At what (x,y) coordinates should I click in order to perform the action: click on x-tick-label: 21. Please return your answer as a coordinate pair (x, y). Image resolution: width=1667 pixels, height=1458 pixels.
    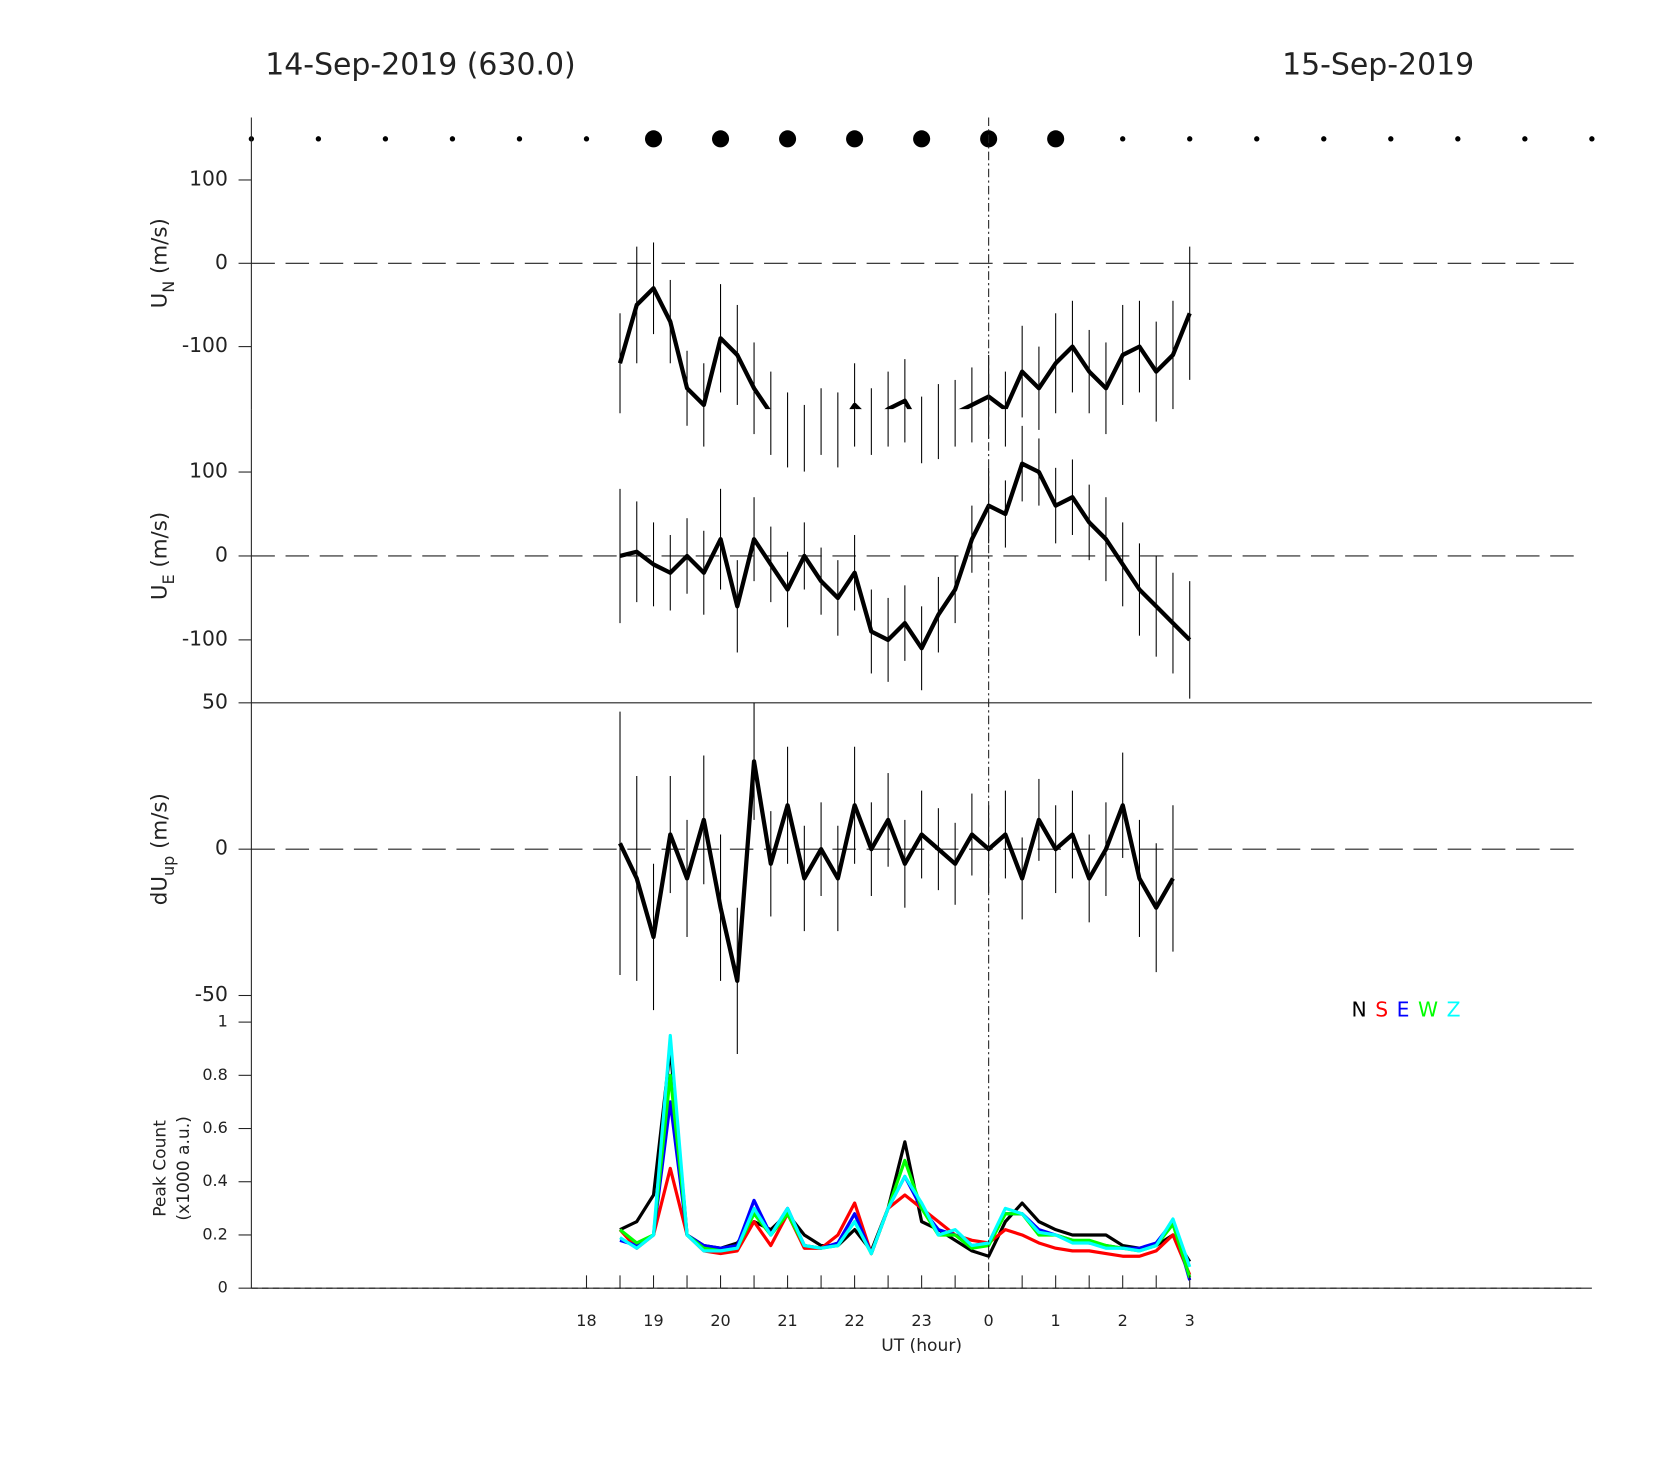
    Looking at the image, I should click on (787, 1320).